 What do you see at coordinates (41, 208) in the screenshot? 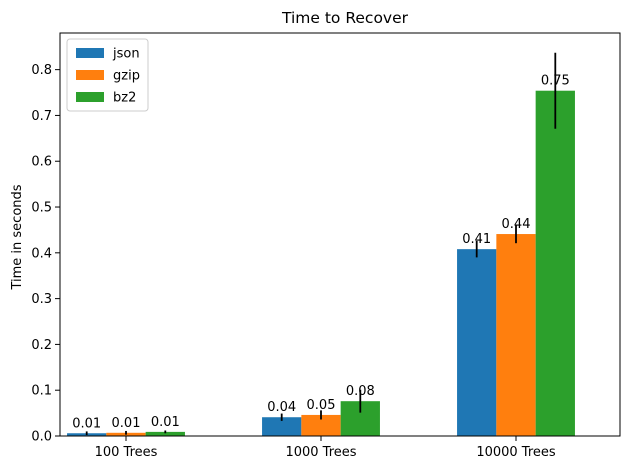
I see `y-tick-label: 0.5` at bounding box center [41, 208].